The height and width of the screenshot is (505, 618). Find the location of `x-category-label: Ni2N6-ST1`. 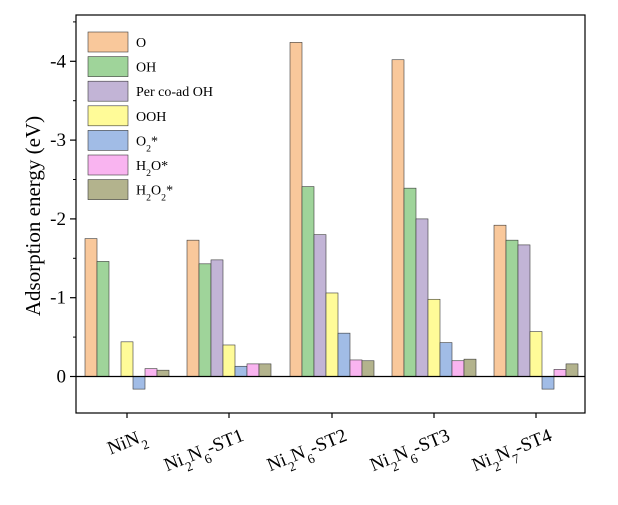

x-category-label: Ni2N6-ST1 is located at coordinates (205, 453).